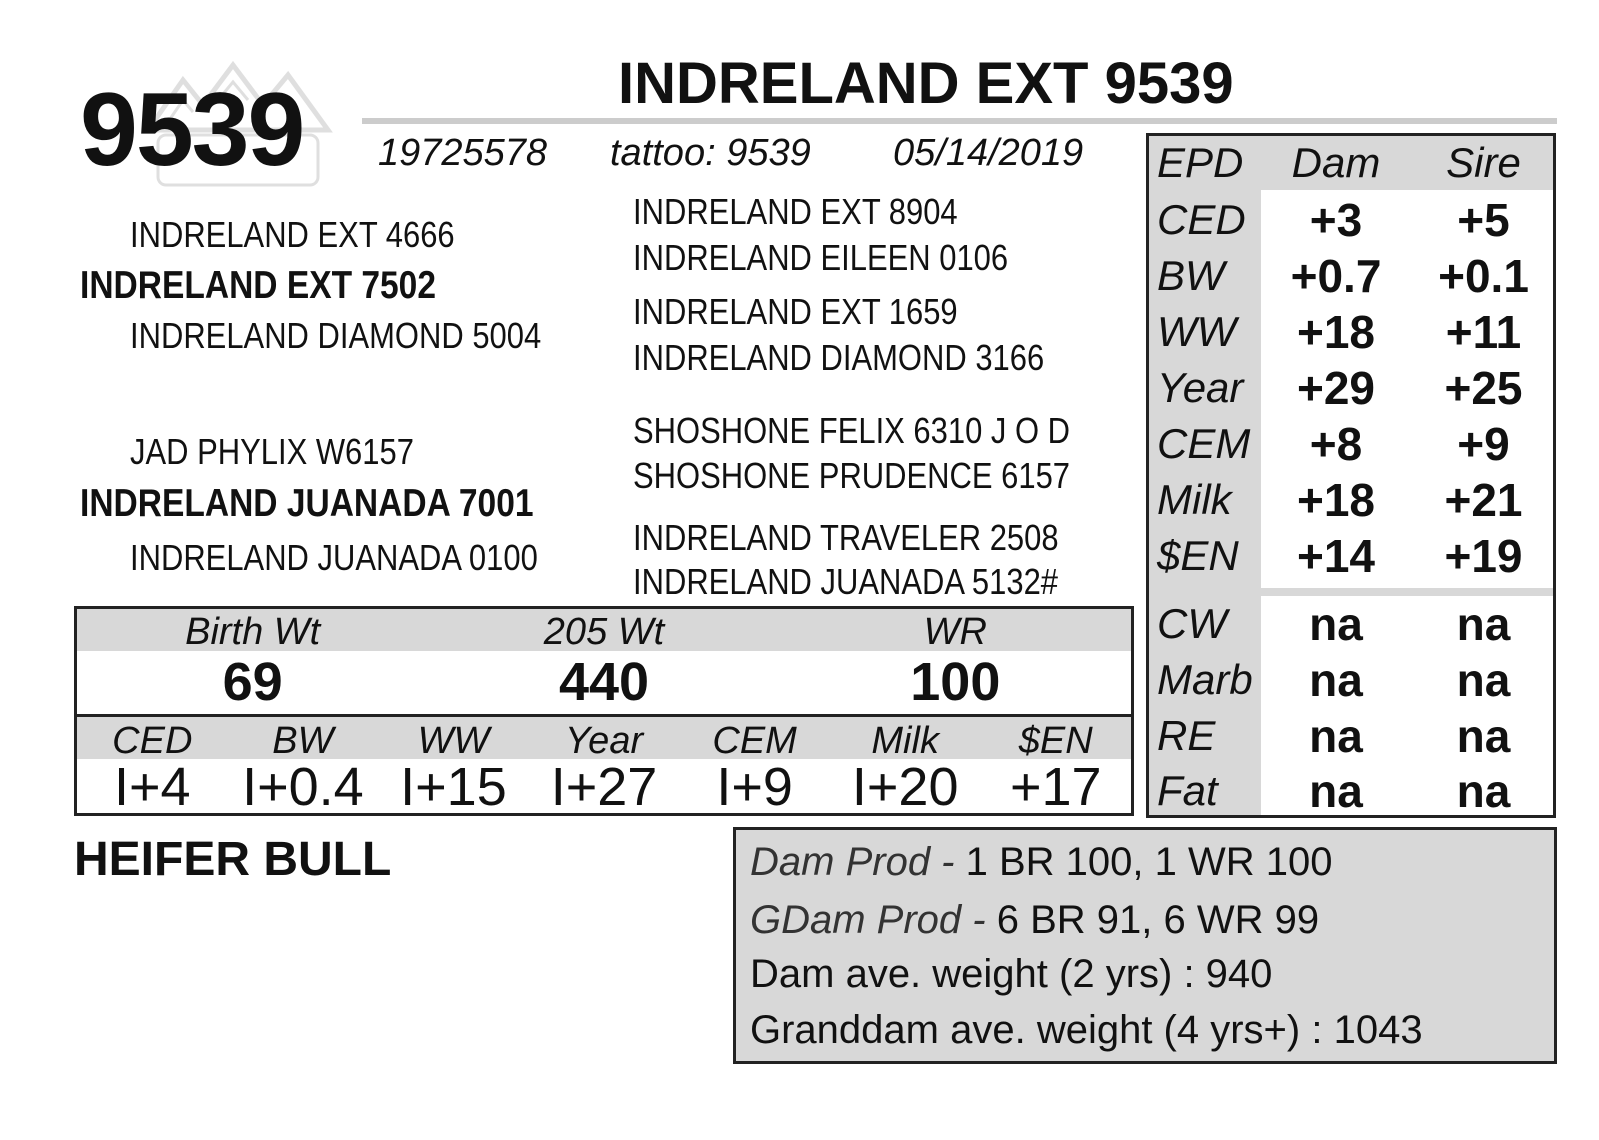 The height and width of the screenshot is (1140, 1599). I want to click on epd-row-label: RE, so click(1186, 735).